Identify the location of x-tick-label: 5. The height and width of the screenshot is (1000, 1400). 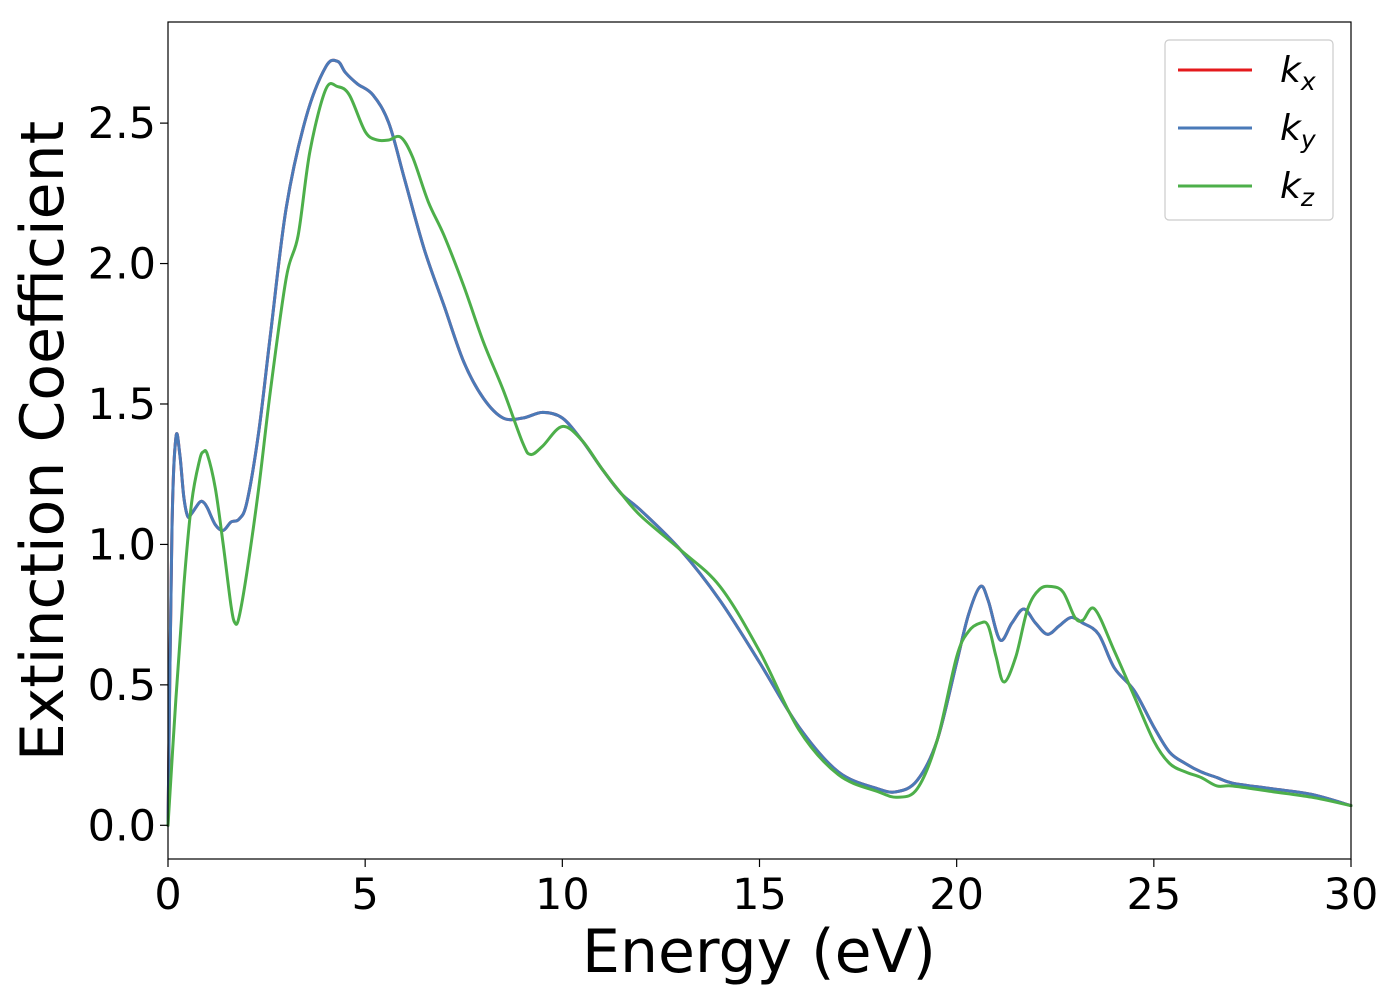
(364, 895).